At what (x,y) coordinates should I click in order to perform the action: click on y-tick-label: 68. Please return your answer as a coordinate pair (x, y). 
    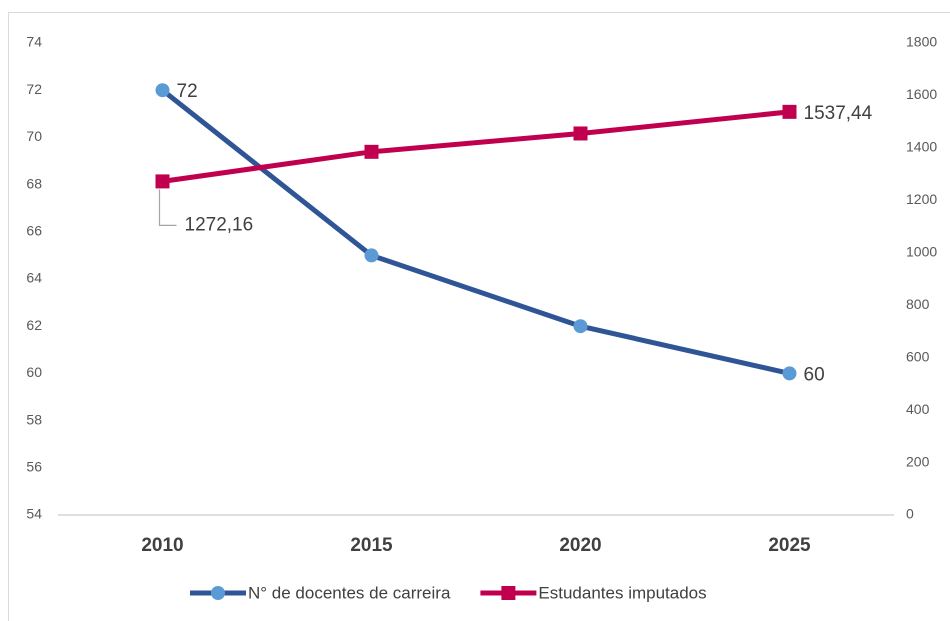
    Looking at the image, I should click on (34, 183).